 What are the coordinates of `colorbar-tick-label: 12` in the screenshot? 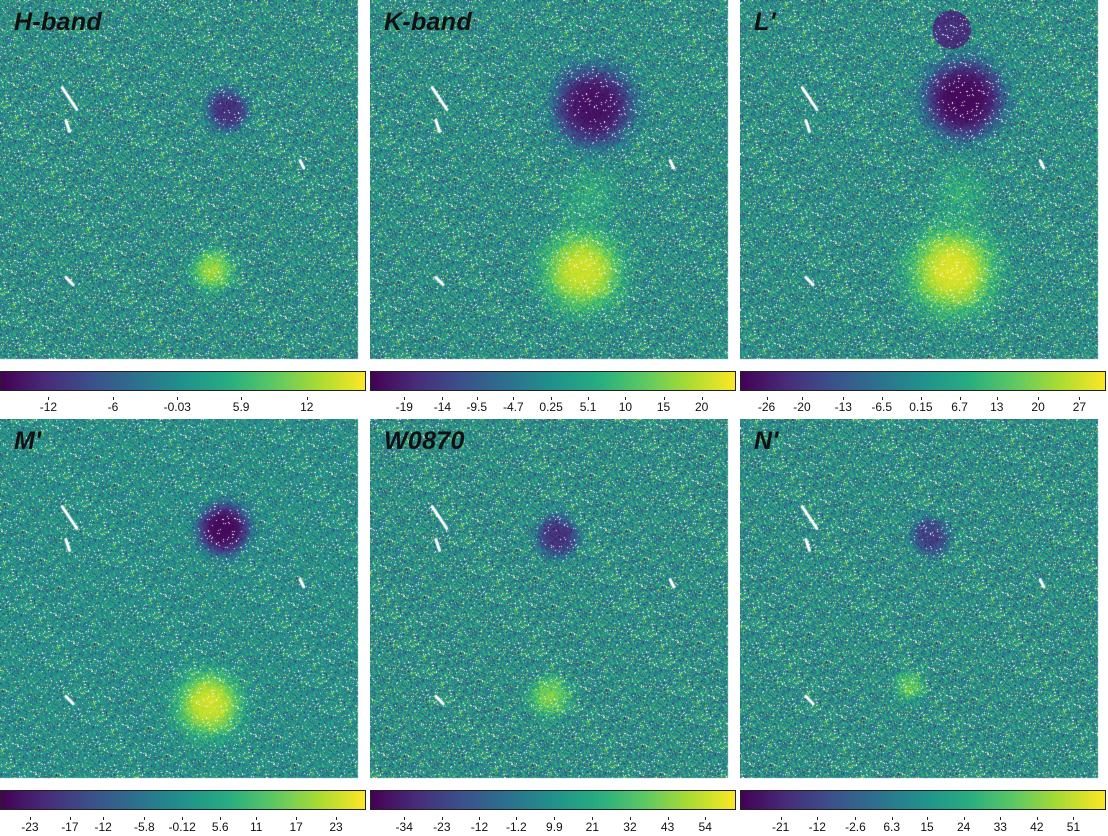 It's located at (307, 407).